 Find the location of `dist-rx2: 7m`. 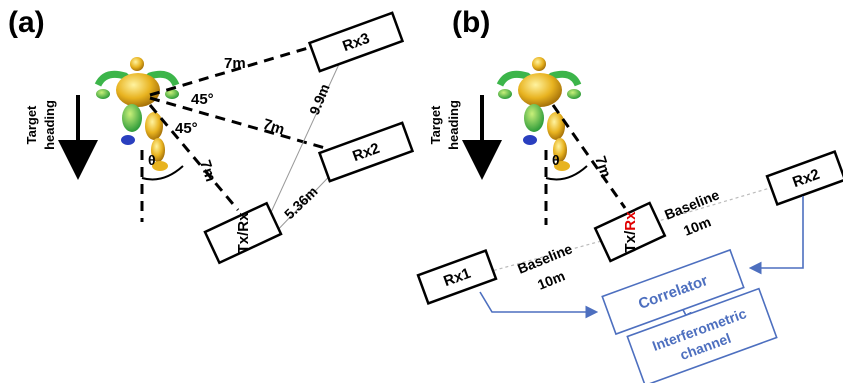

dist-rx2: 7m is located at coordinates (274, 127).